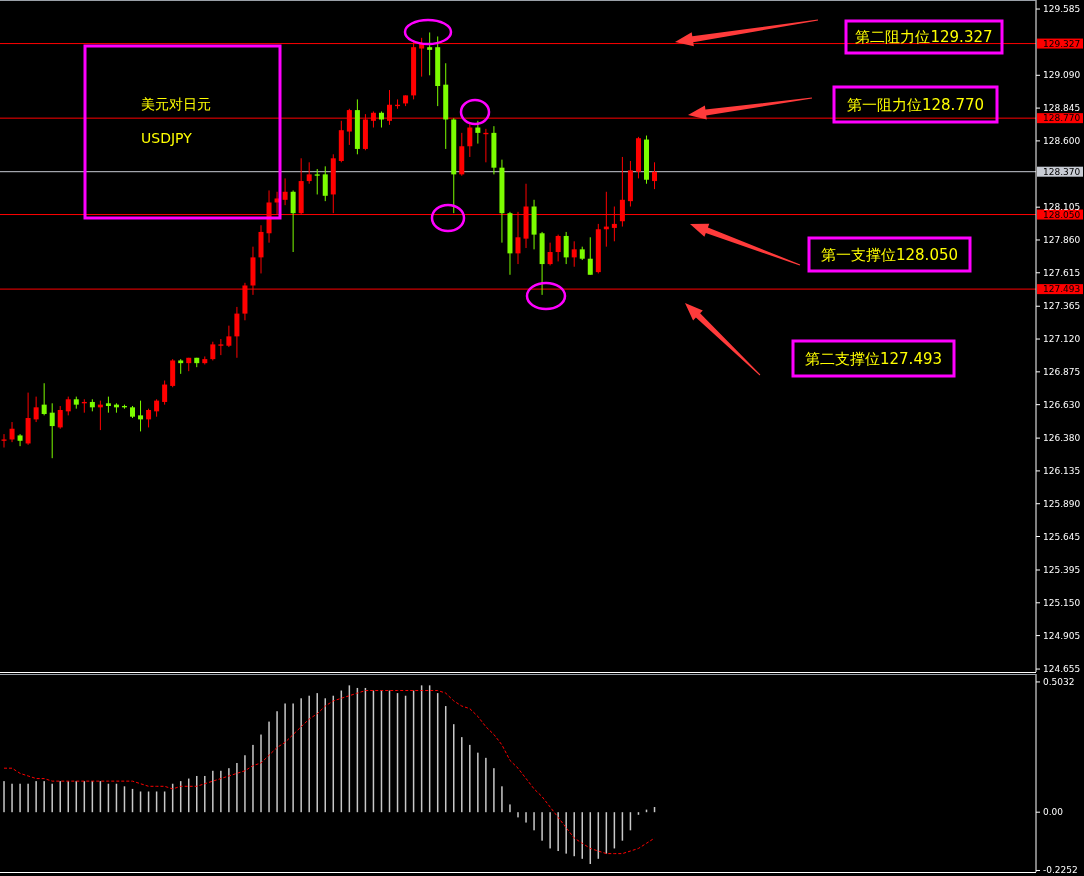 This screenshot has height=876, width=1084. What do you see at coordinates (924, 37) in the screenshot?
I see `annotation: 第二阻力位129.327` at bounding box center [924, 37].